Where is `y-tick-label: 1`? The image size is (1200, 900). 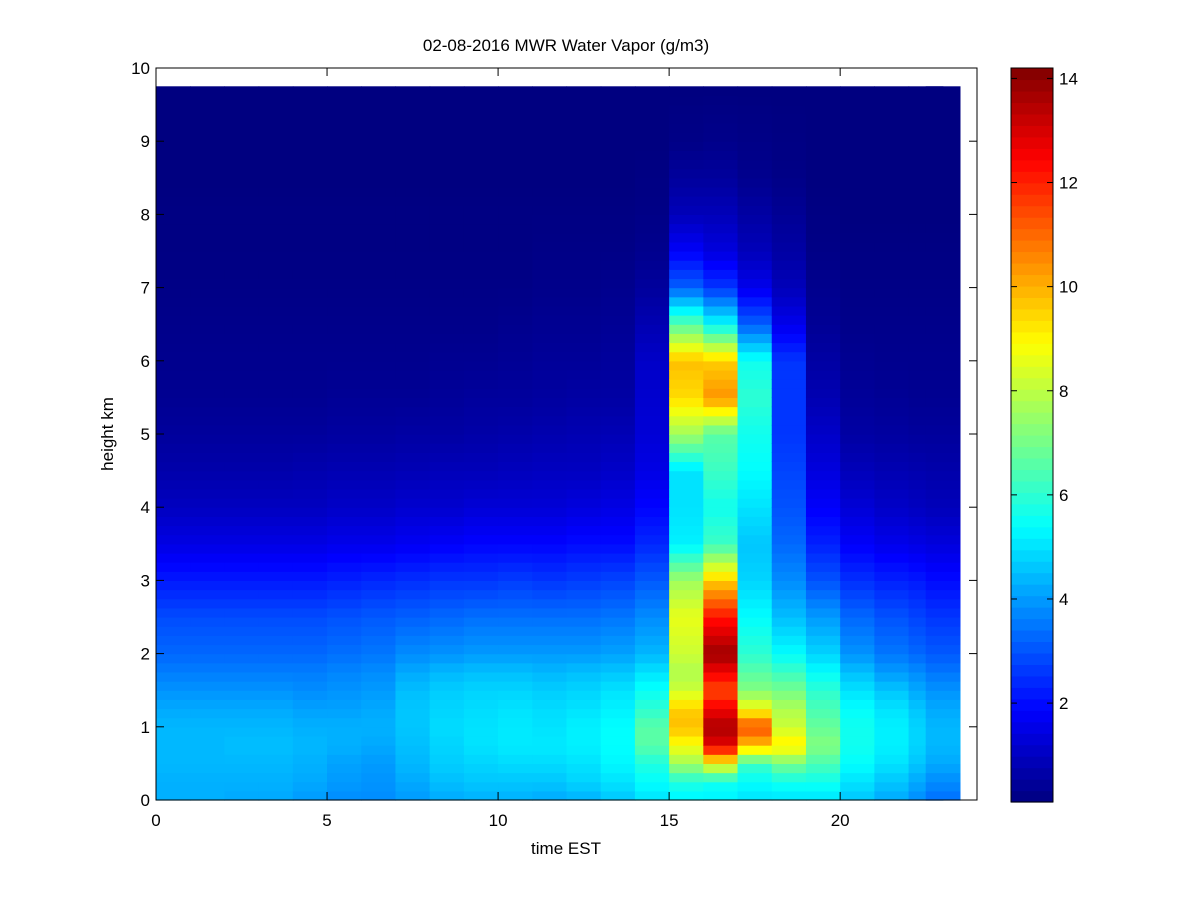 y-tick-label: 1 is located at coordinates (145, 727).